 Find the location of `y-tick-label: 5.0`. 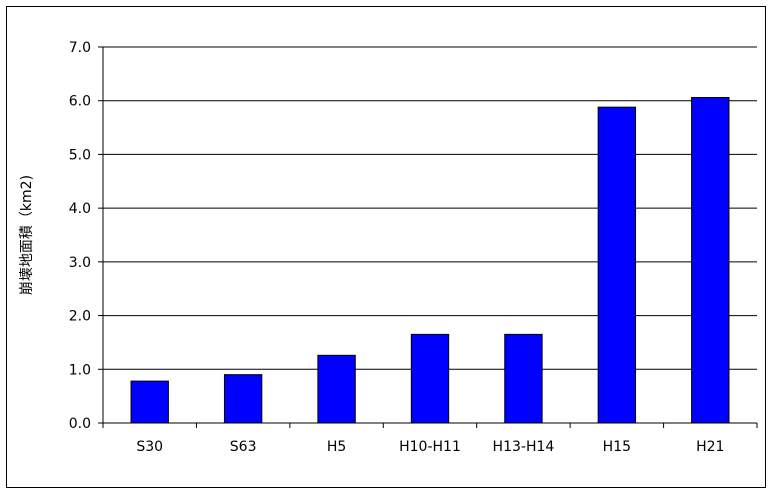

y-tick-label: 5.0 is located at coordinates (80, 155).